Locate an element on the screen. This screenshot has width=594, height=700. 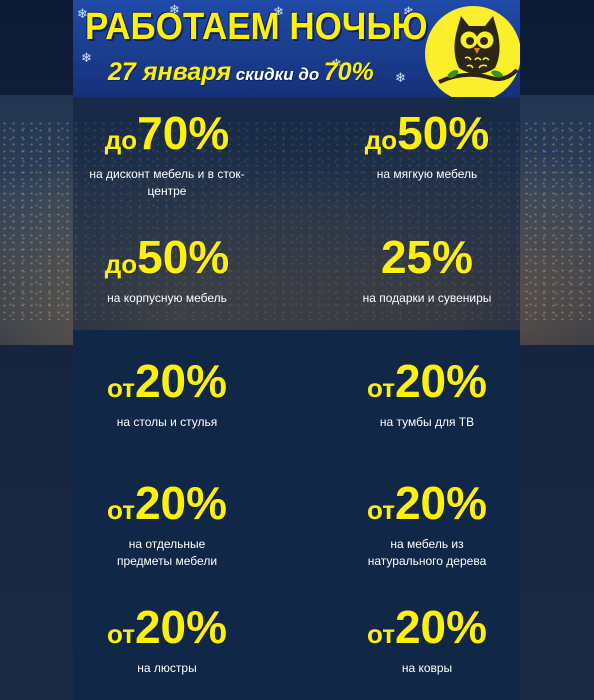
offer-description: на тумбы для ТВ is located at coordinates (427, 422).